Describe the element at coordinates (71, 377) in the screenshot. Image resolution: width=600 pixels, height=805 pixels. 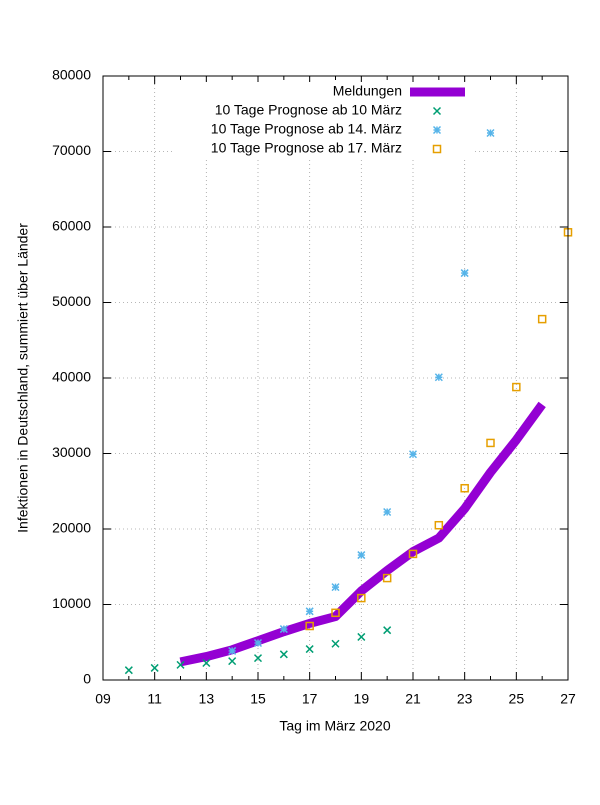
I see `y-tick-label: 40000` at that location.